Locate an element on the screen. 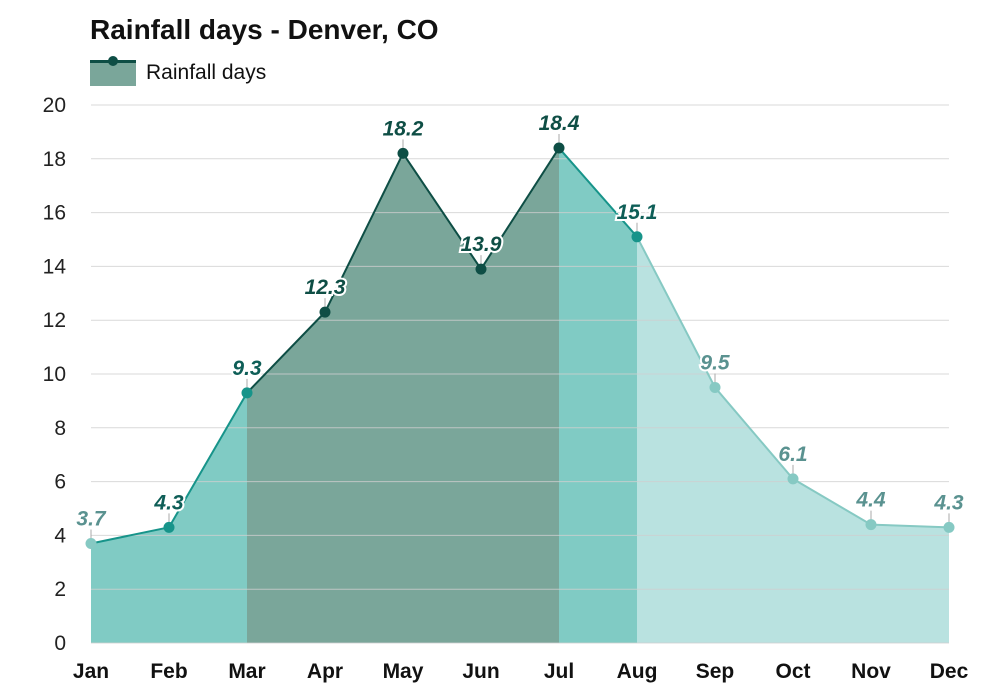  x-tick-label-sep: Sep is located at coordinates (715, 671).